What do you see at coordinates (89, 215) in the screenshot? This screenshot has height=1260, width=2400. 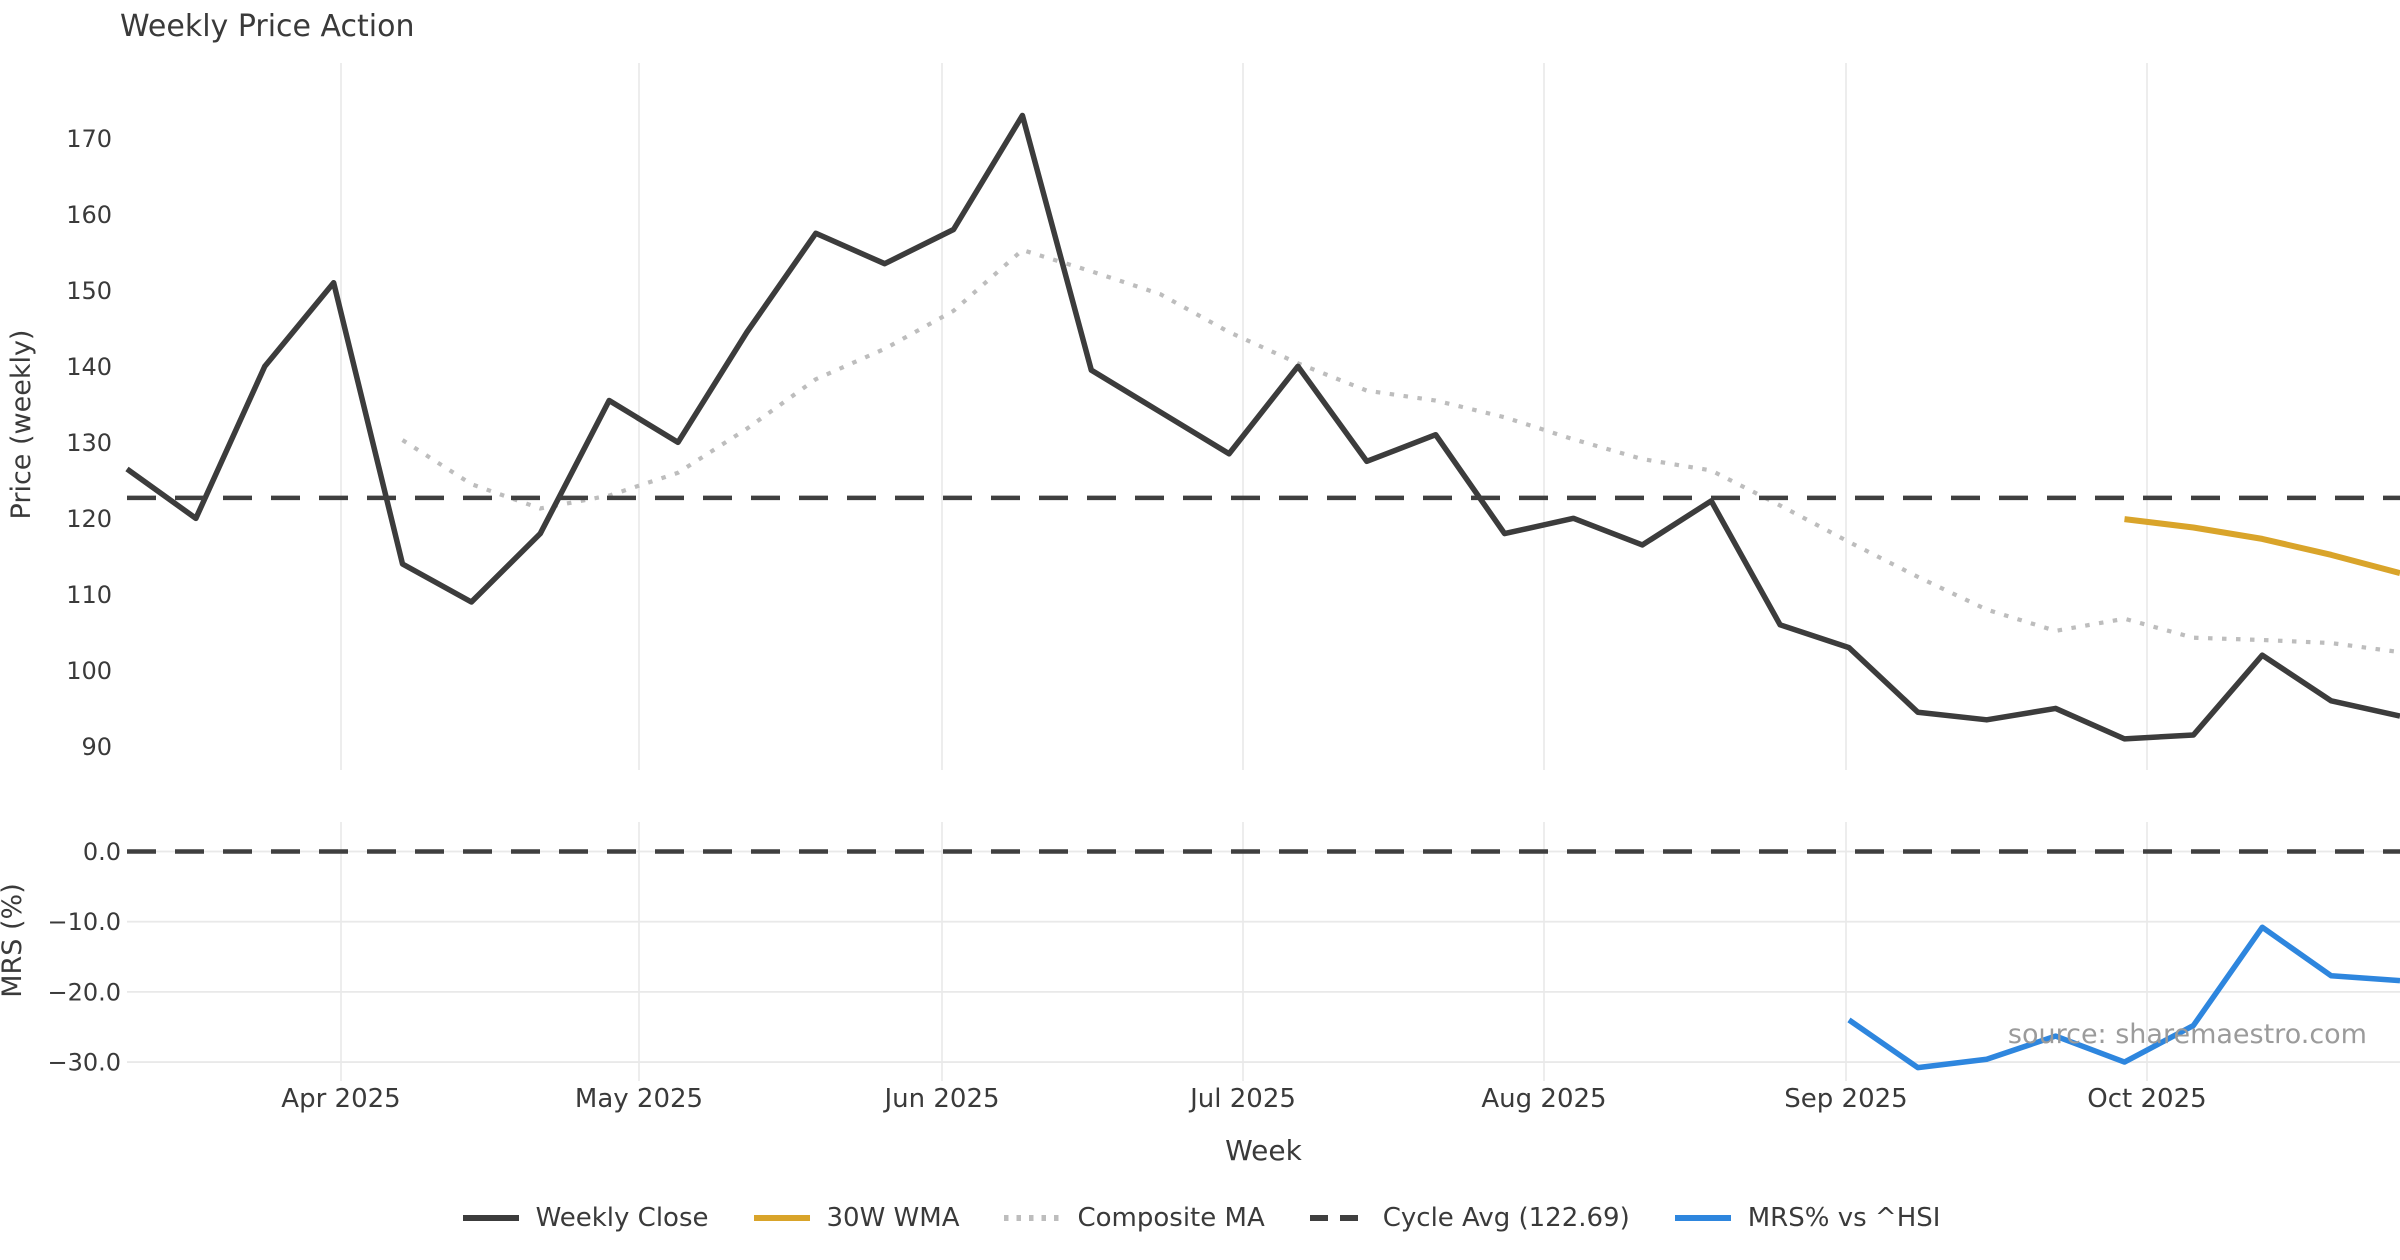 I see `y-tick-label: 160` at bounding box center [89, 215].